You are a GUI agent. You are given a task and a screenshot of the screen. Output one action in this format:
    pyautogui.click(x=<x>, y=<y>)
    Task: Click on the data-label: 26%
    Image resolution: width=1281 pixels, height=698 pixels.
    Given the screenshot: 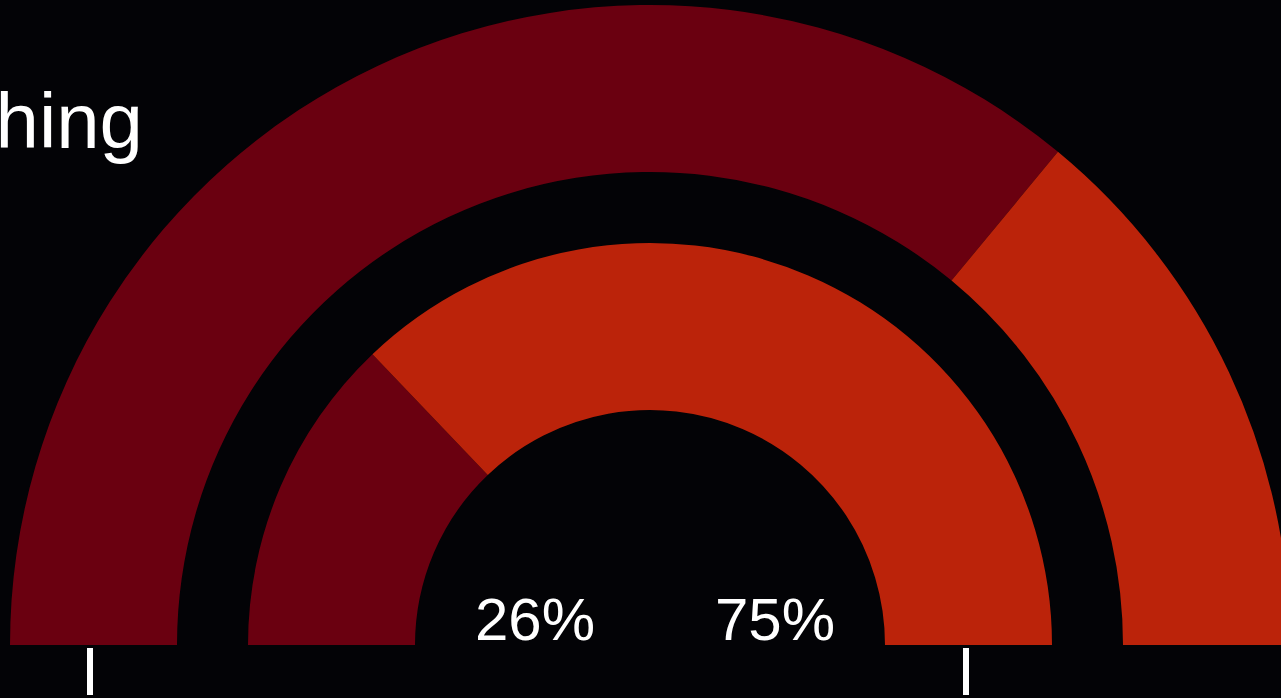 What is the action you would take?
    pyautogui.click(x=535, y=619)
    